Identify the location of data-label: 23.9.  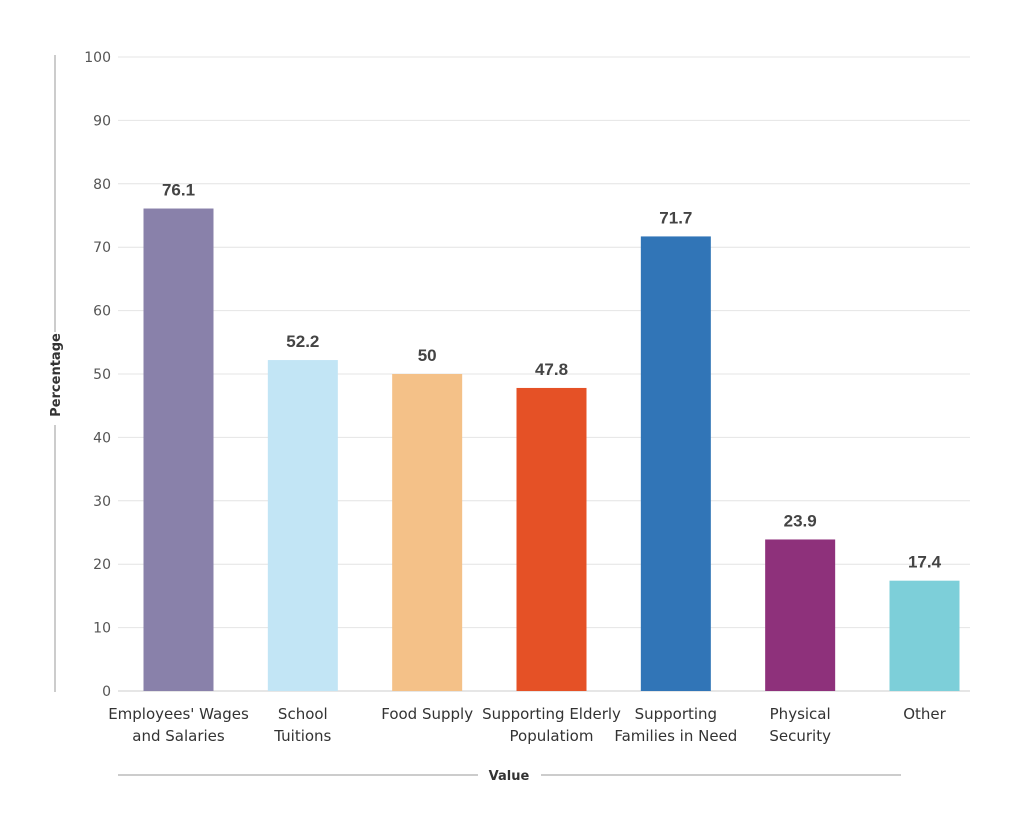
(800, 520).